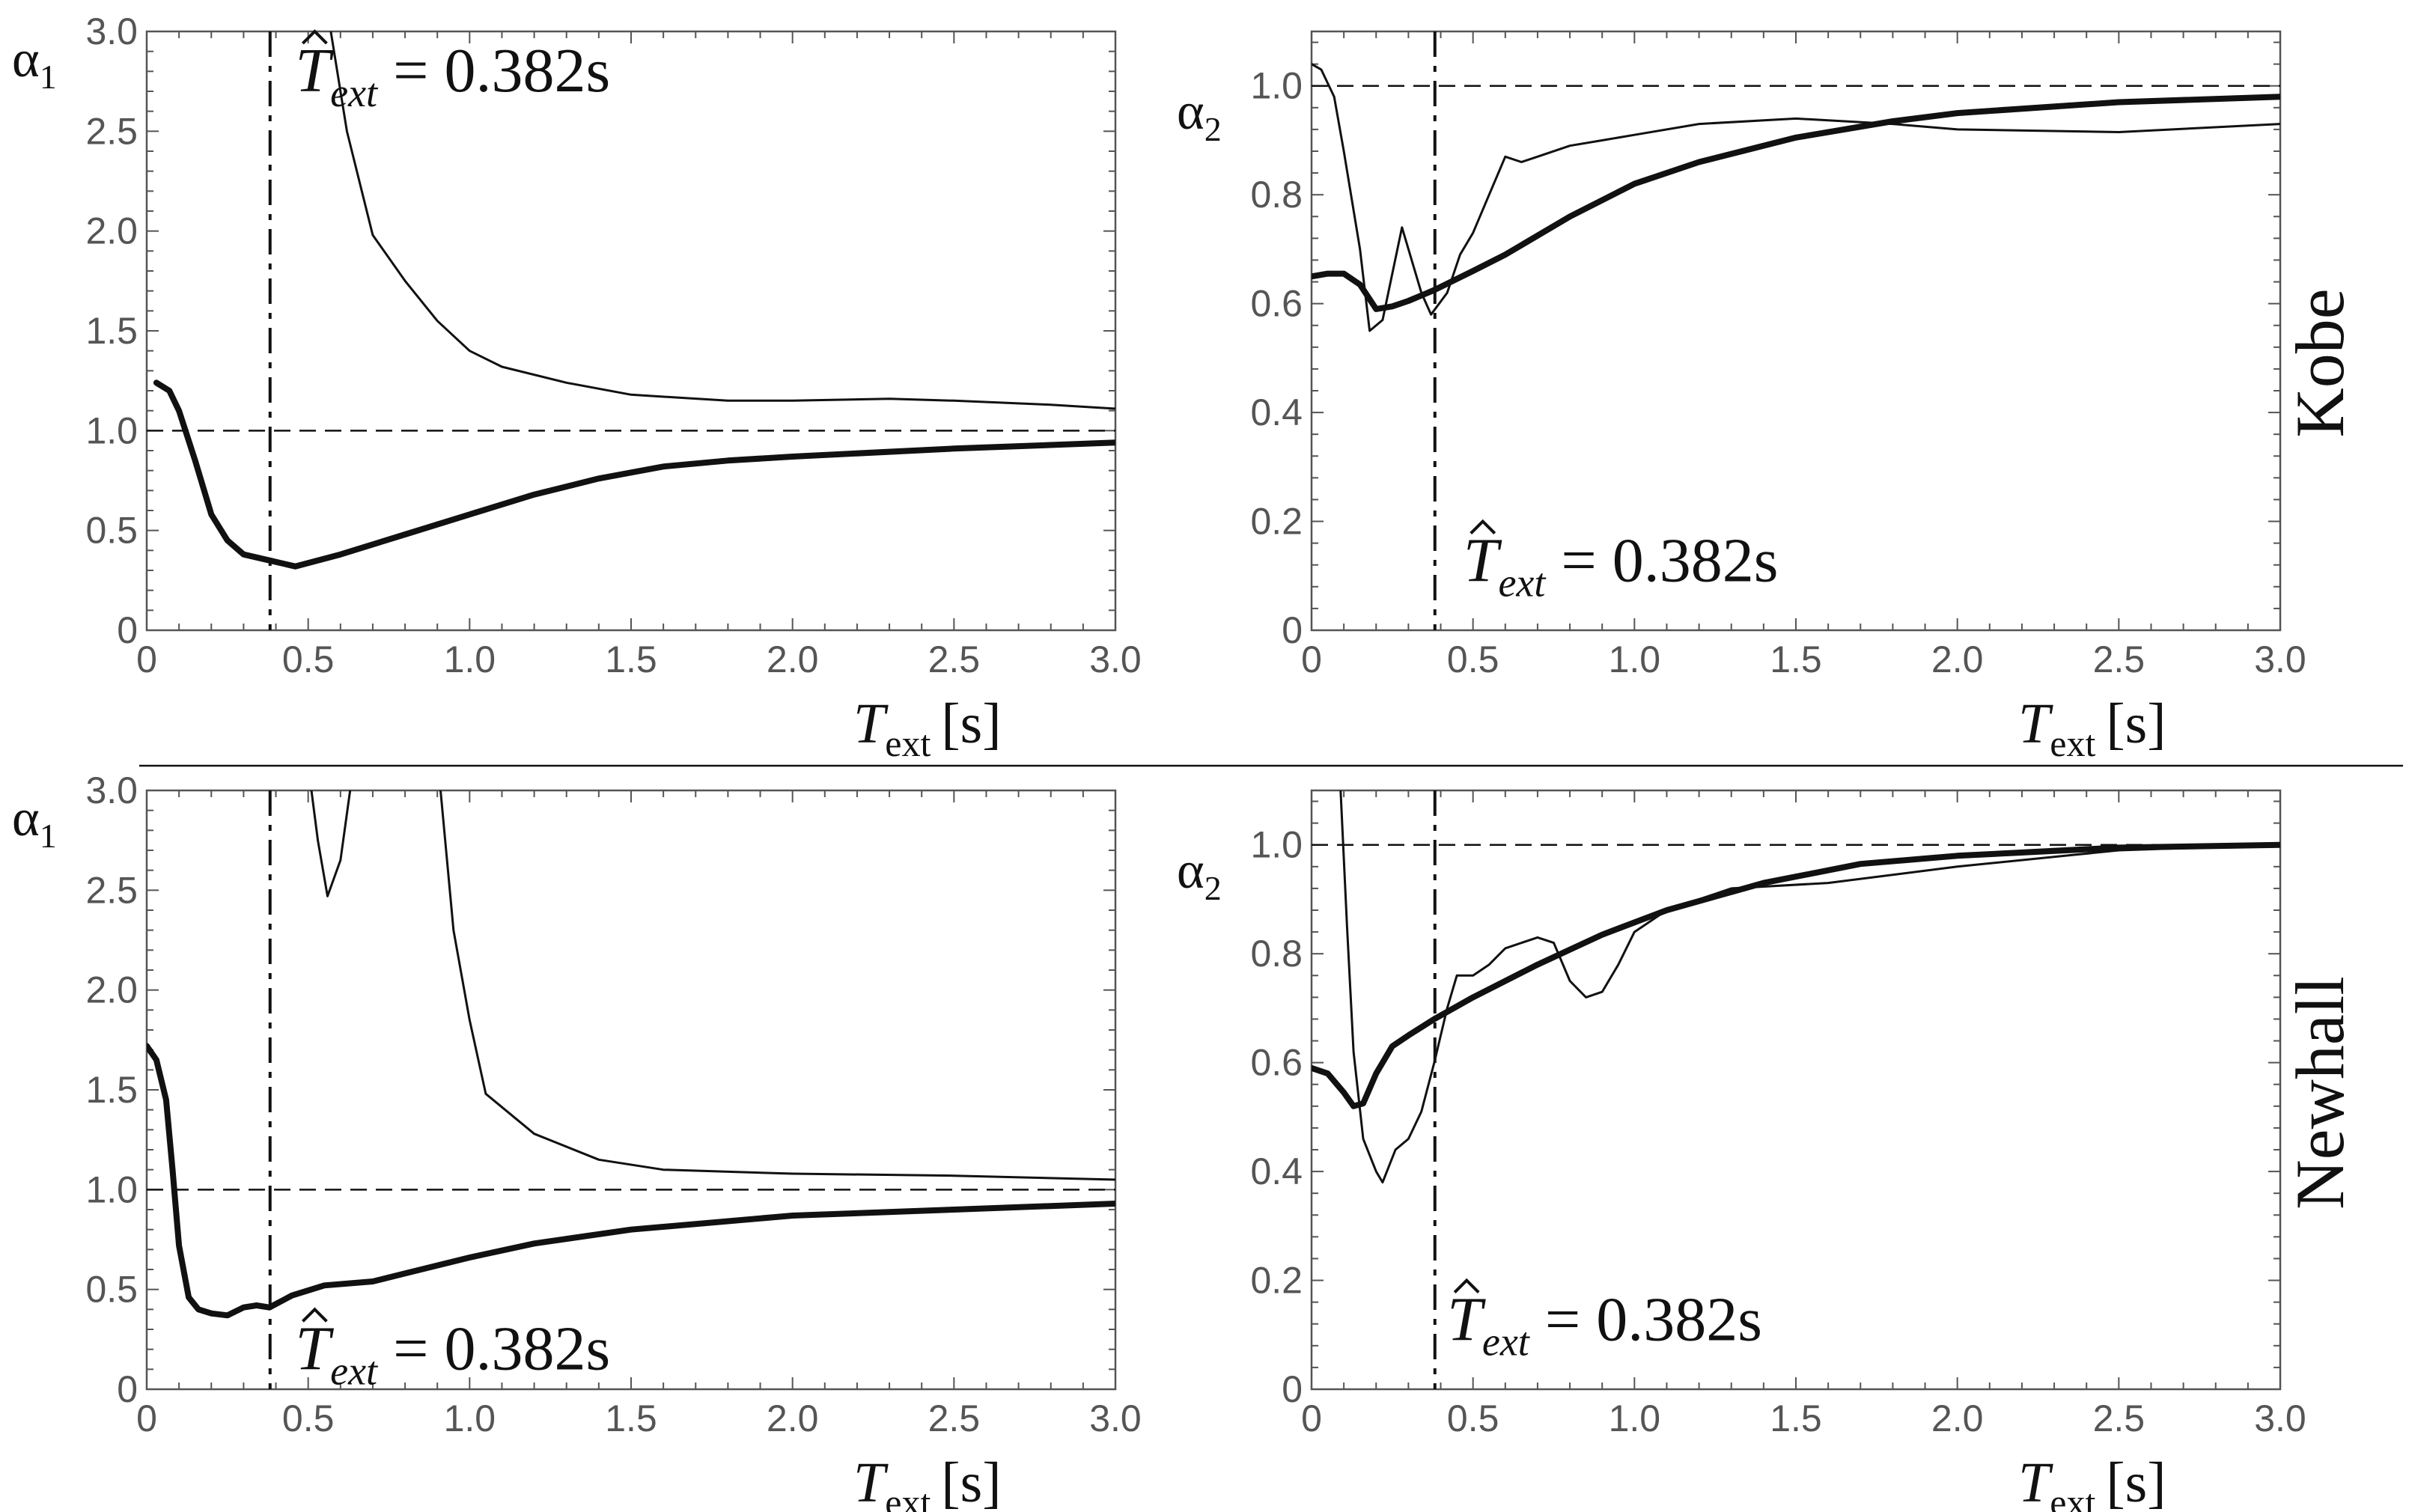  I want to click on series-thin-right, so click(777, 985).